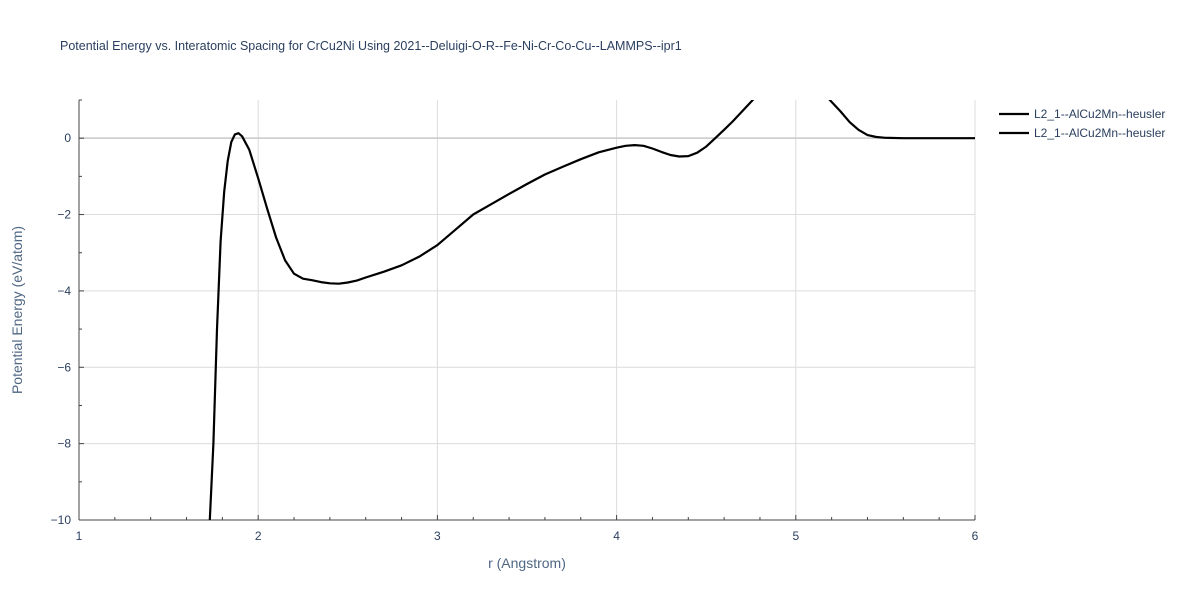  What do you see at coordinates (795, 536) in the screenshot?
I see `x-tick-label: 5` at bounding box center [795, 536].